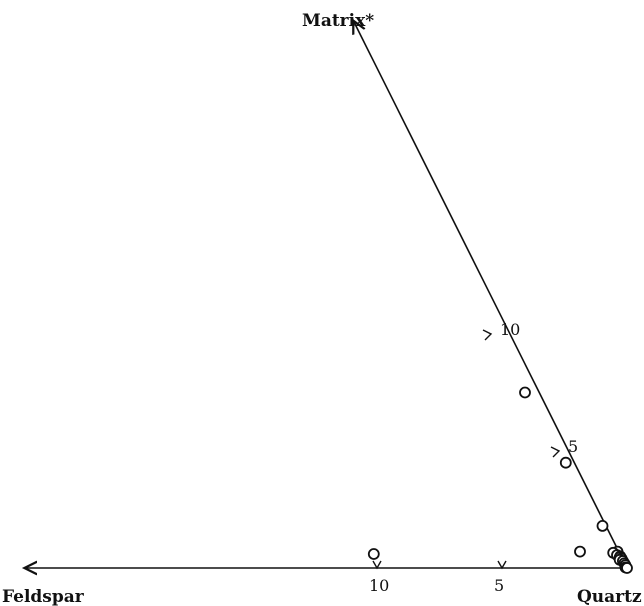  What do you see at coordinates (379, 585) in the screenshot?
I see `feldspar-tick-label-10: 10` at bounding box center [379, 585].